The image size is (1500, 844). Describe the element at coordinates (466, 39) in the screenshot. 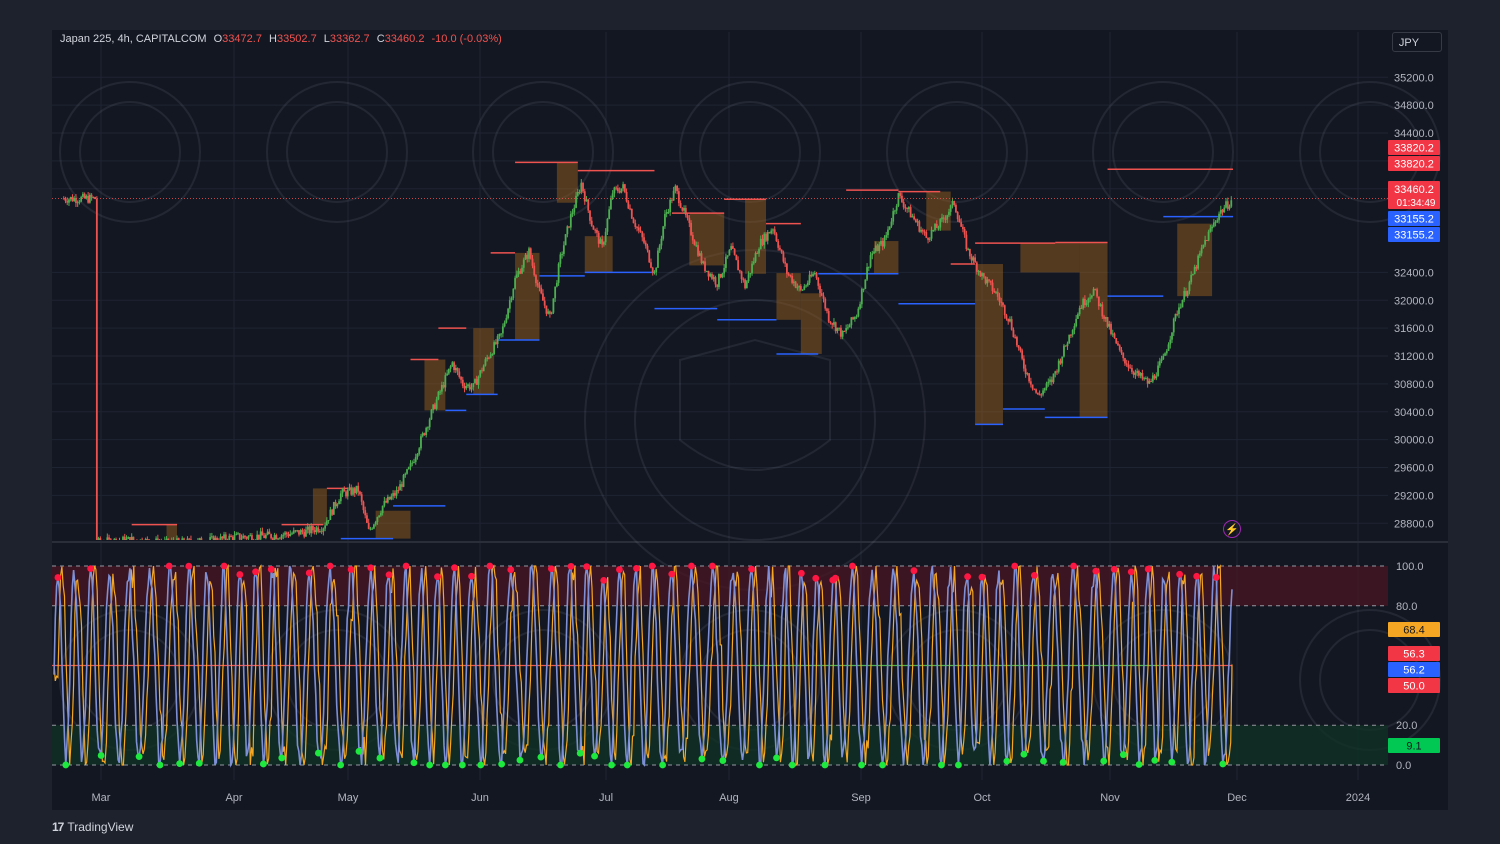

I see `change-value: -10.0 (-0.03%)` at that location.